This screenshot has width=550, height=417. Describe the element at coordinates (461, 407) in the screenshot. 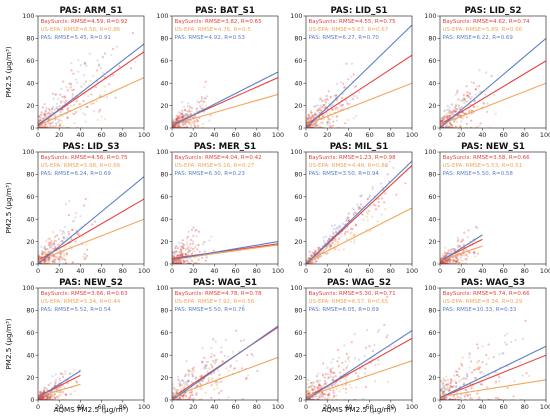

I see `x-tick-label: 20` at that location.